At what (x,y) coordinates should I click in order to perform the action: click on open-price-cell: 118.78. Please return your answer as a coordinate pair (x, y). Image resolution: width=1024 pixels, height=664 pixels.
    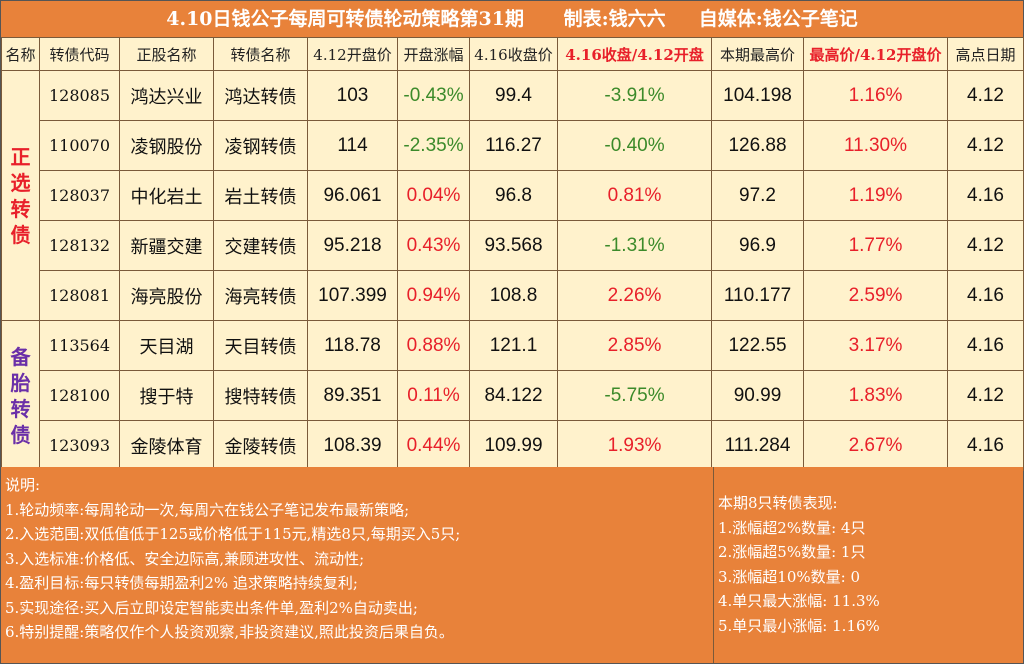
    Looking at the image, I should click on (352, 345).